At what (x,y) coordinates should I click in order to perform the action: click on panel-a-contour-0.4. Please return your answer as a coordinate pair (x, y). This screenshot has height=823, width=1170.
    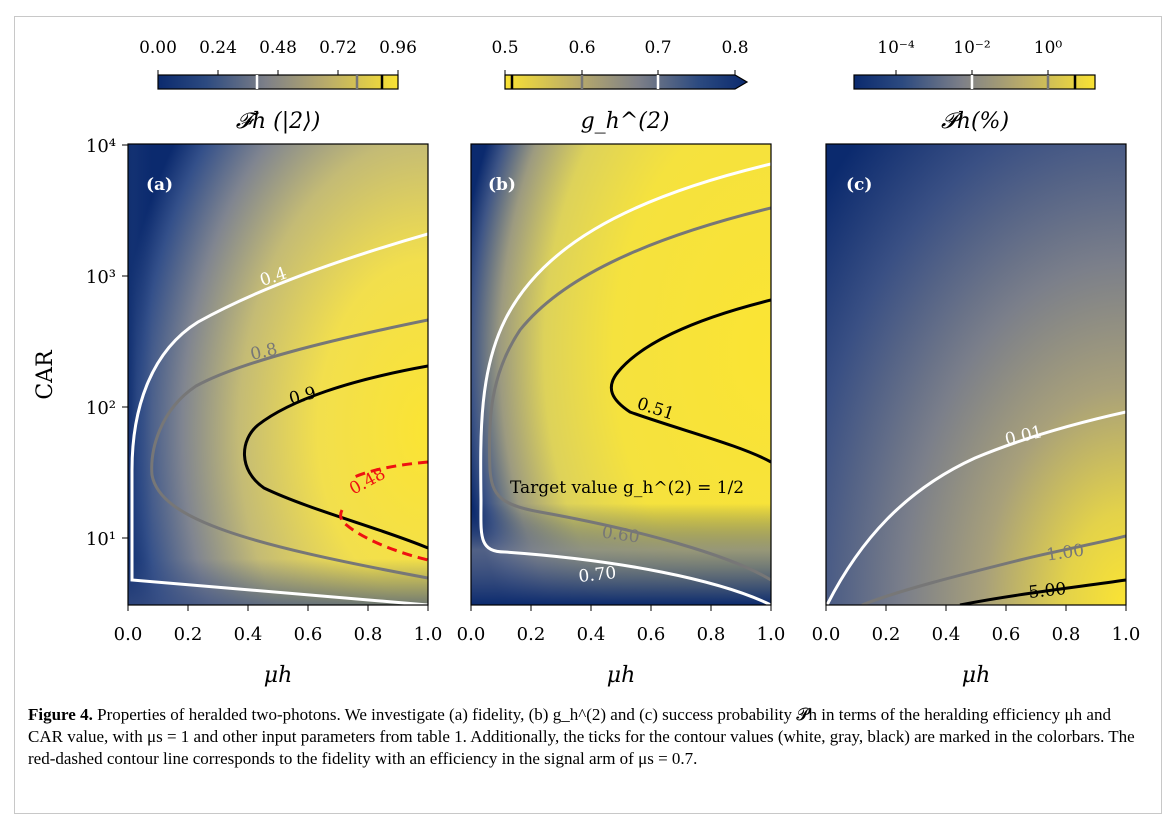
    Looking at the image, I should click on (279, 418).